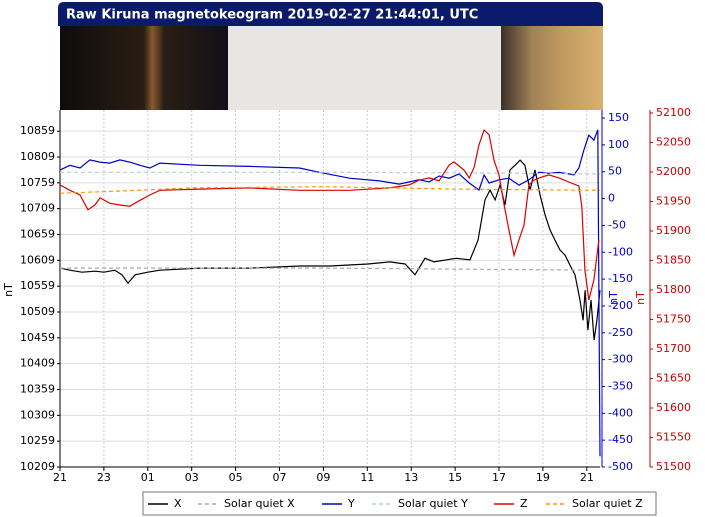  Describe the element at coordinates (613, 298) in the screenshot. I see `y2-axis-label: nT` at that location.